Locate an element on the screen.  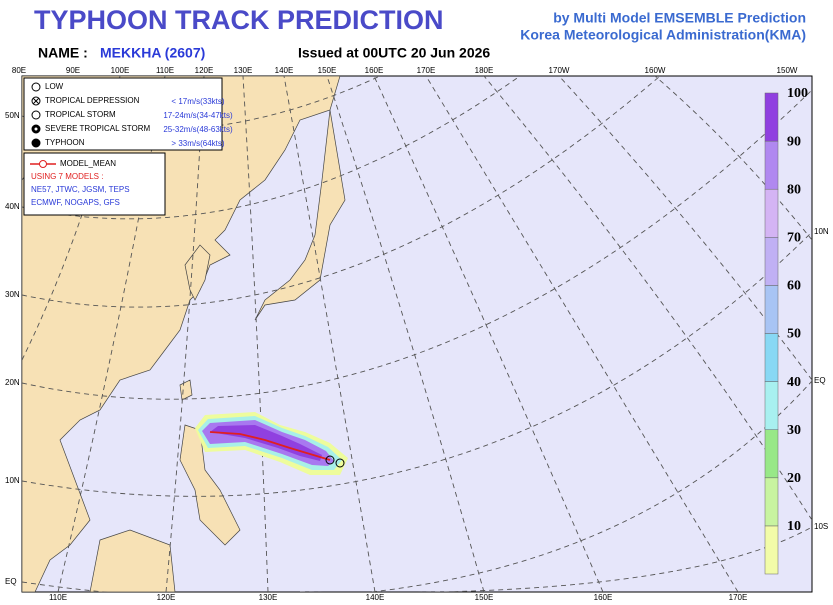
longitude-label: 170W is located at coordinates (559, 70).